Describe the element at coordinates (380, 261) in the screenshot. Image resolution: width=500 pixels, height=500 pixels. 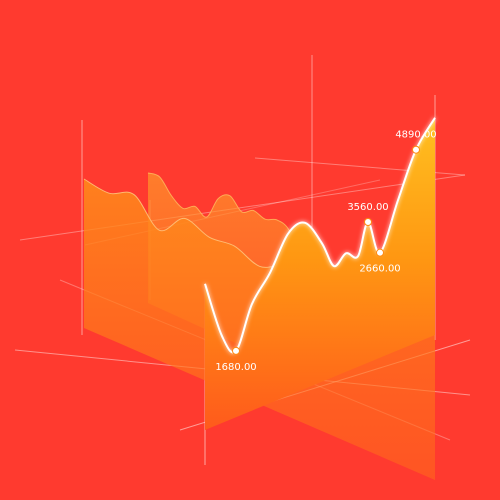
I see `data-point: 2660.00` at that location.